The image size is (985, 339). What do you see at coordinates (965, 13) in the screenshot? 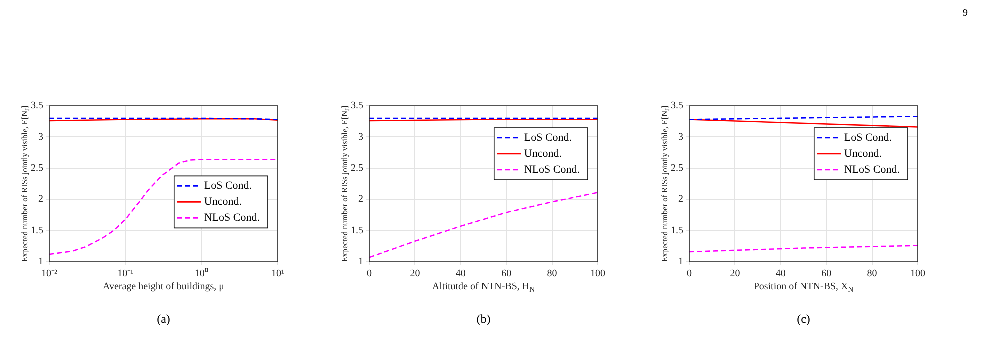
I see `text: 9` at bounding box center [965, 13].